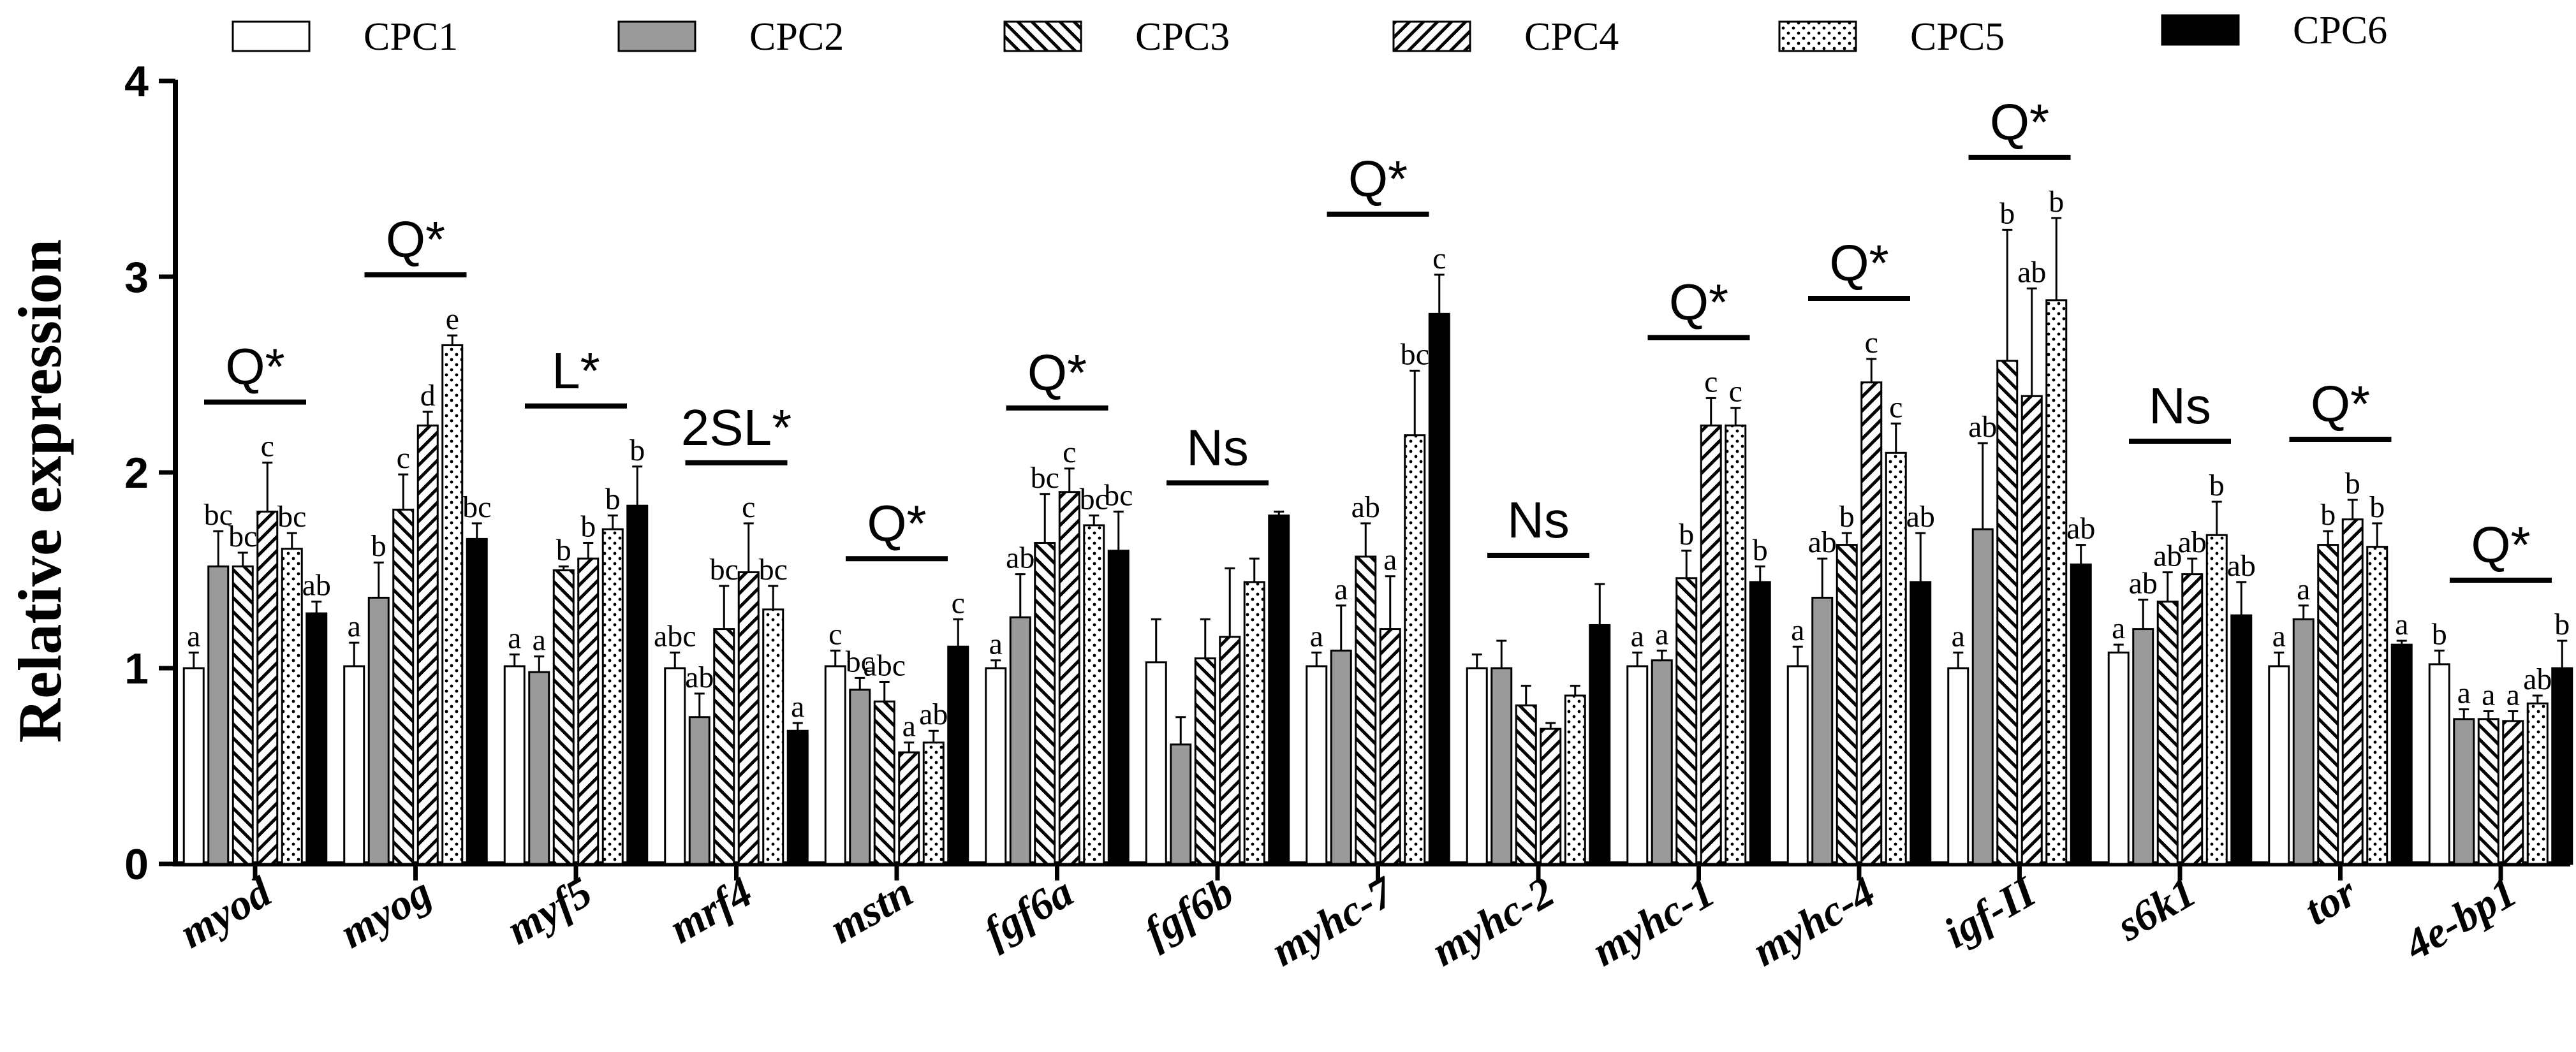 The height and width of the screenshot is (1052, 2576). I want to click on legend-item-cpc3: CPC3, so click(1116, 37).